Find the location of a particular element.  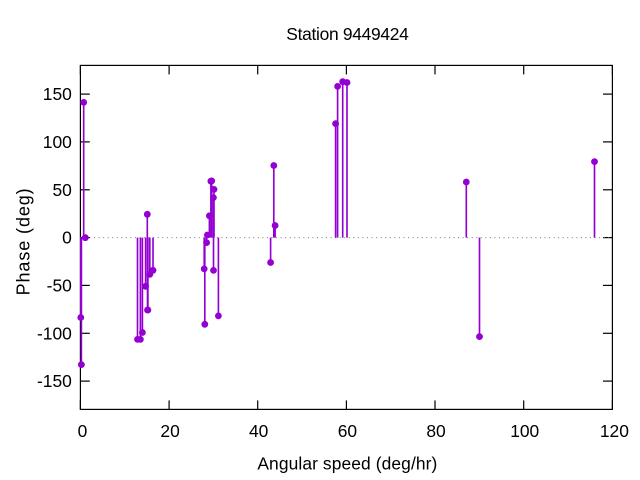

svg-text: 50 is located at coordinates (61, 190).